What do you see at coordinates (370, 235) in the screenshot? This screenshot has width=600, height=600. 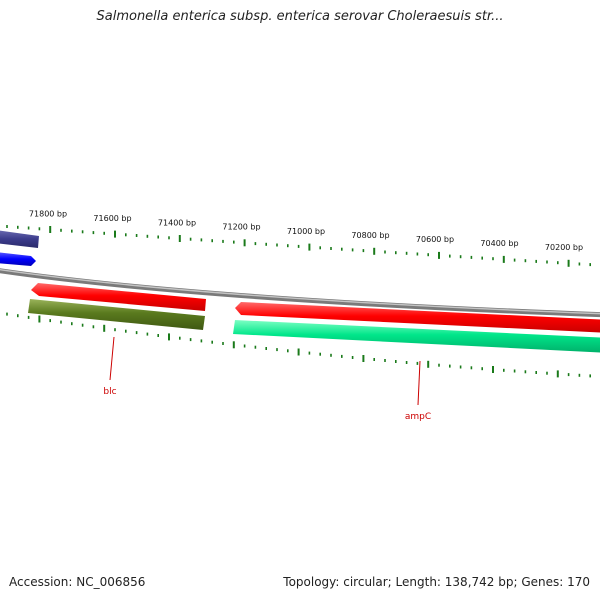 I see `scale-label: 70800 bp` at bounding box center [370, 235].